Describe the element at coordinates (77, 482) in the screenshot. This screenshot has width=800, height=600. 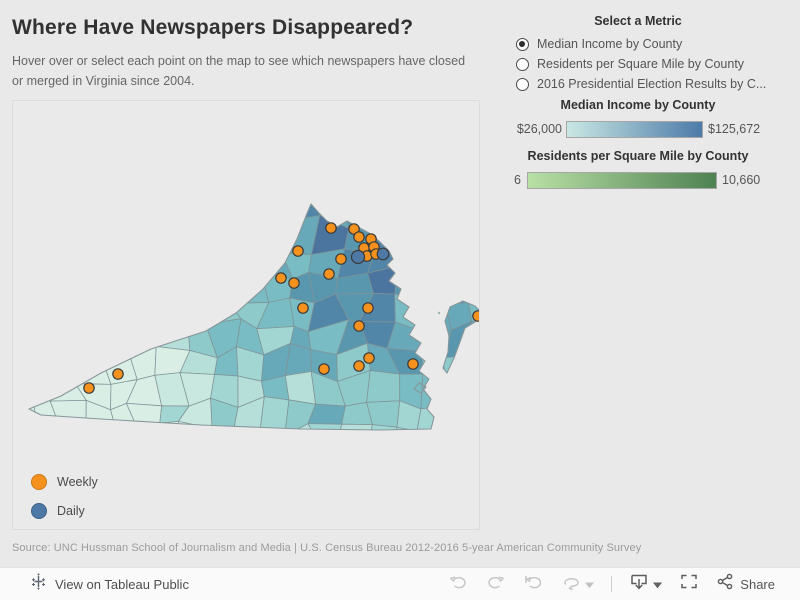
I see `legend-label: Weekly` at that location.